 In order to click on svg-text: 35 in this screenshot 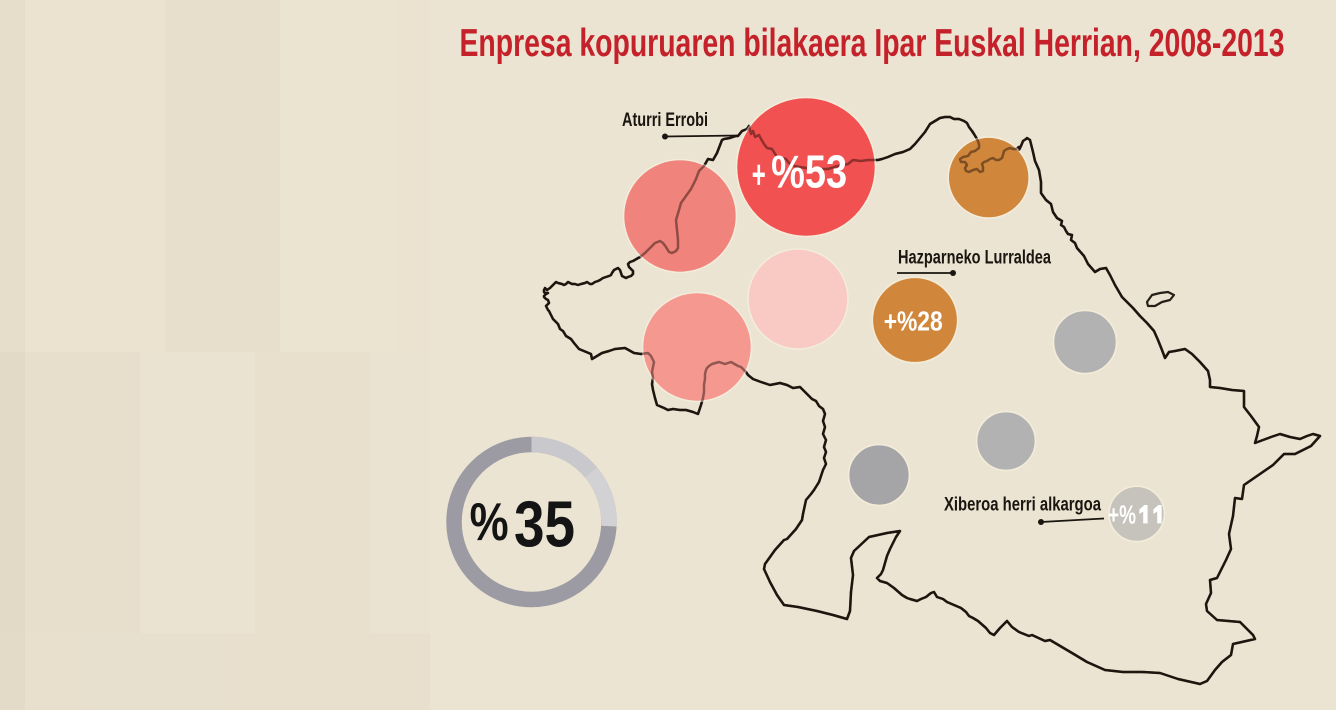, I will do `click(544, 524)`.